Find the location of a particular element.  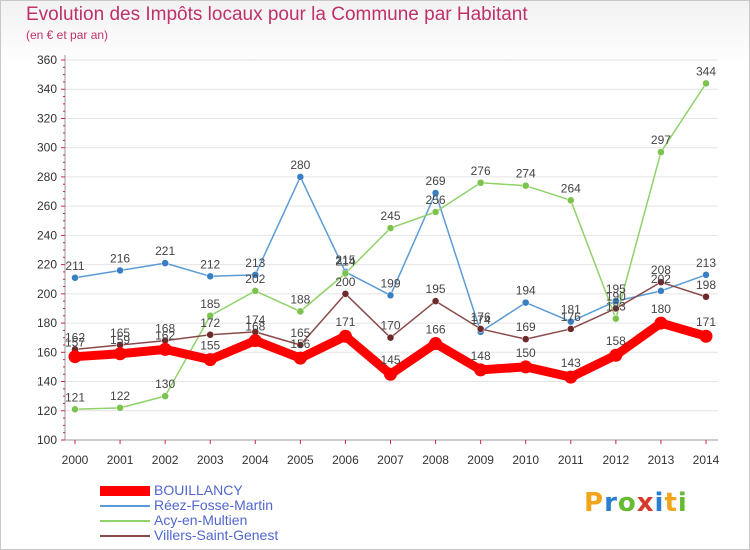

y-tick-label: 160 is located at coordinates (47, 352).